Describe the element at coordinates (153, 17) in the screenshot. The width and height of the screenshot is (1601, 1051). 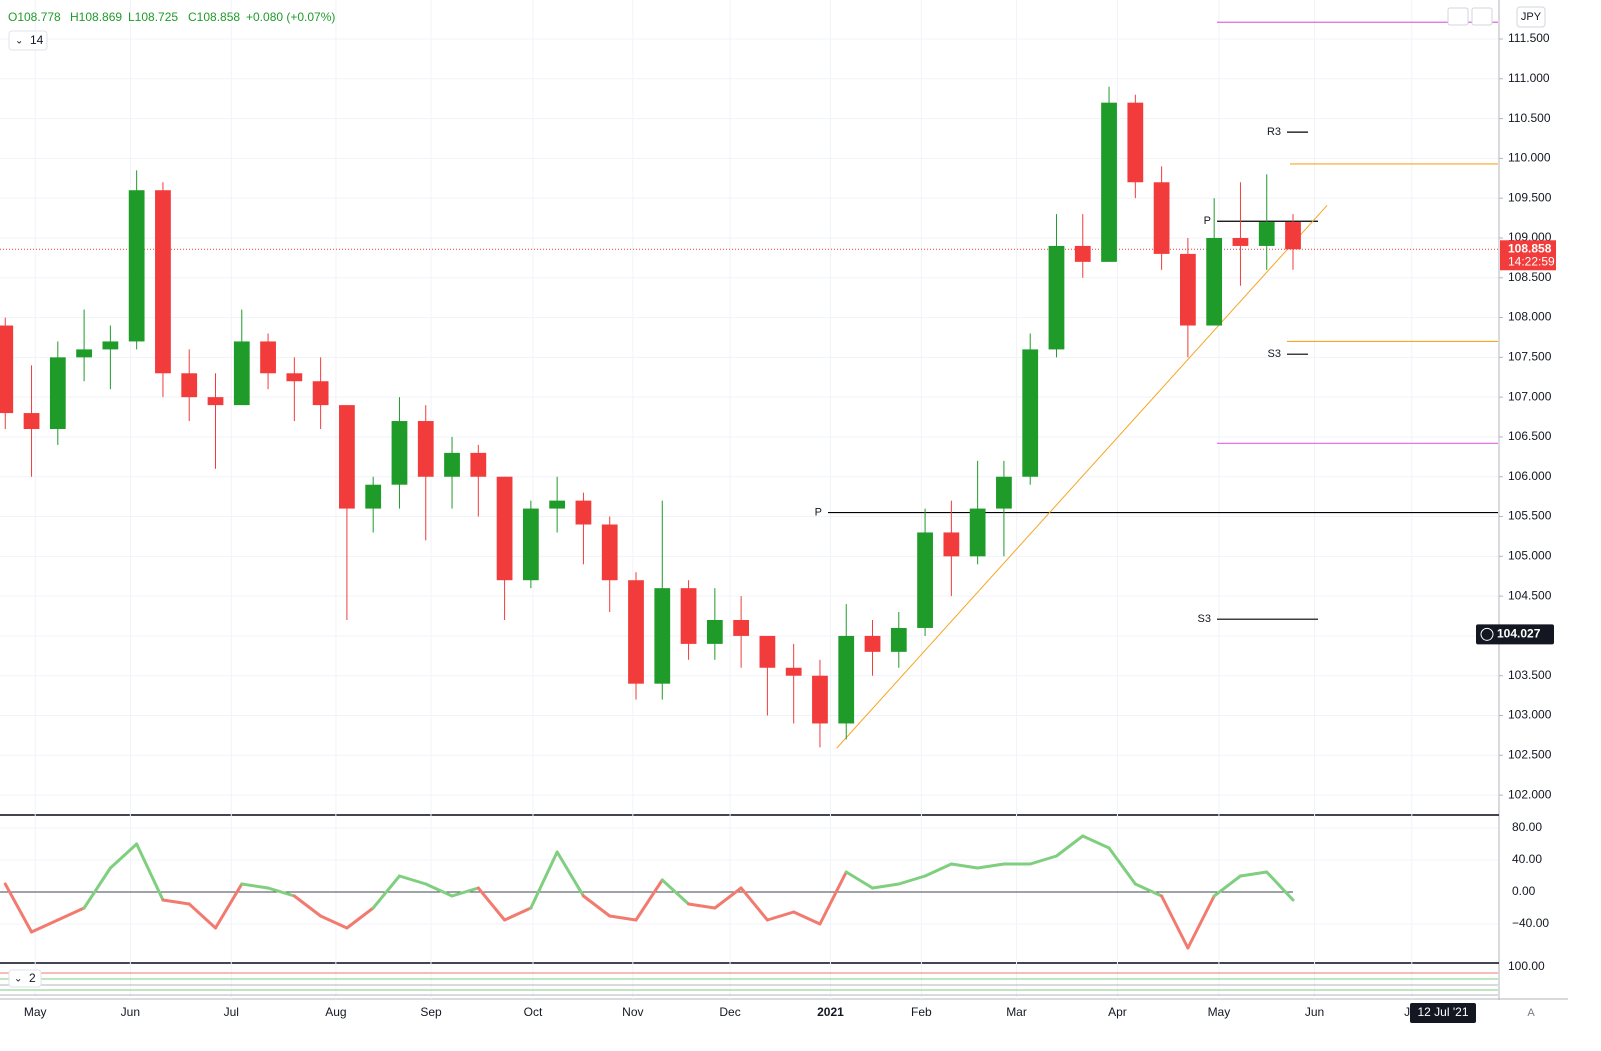
I see `ohlc-low: L108.725` at that location.